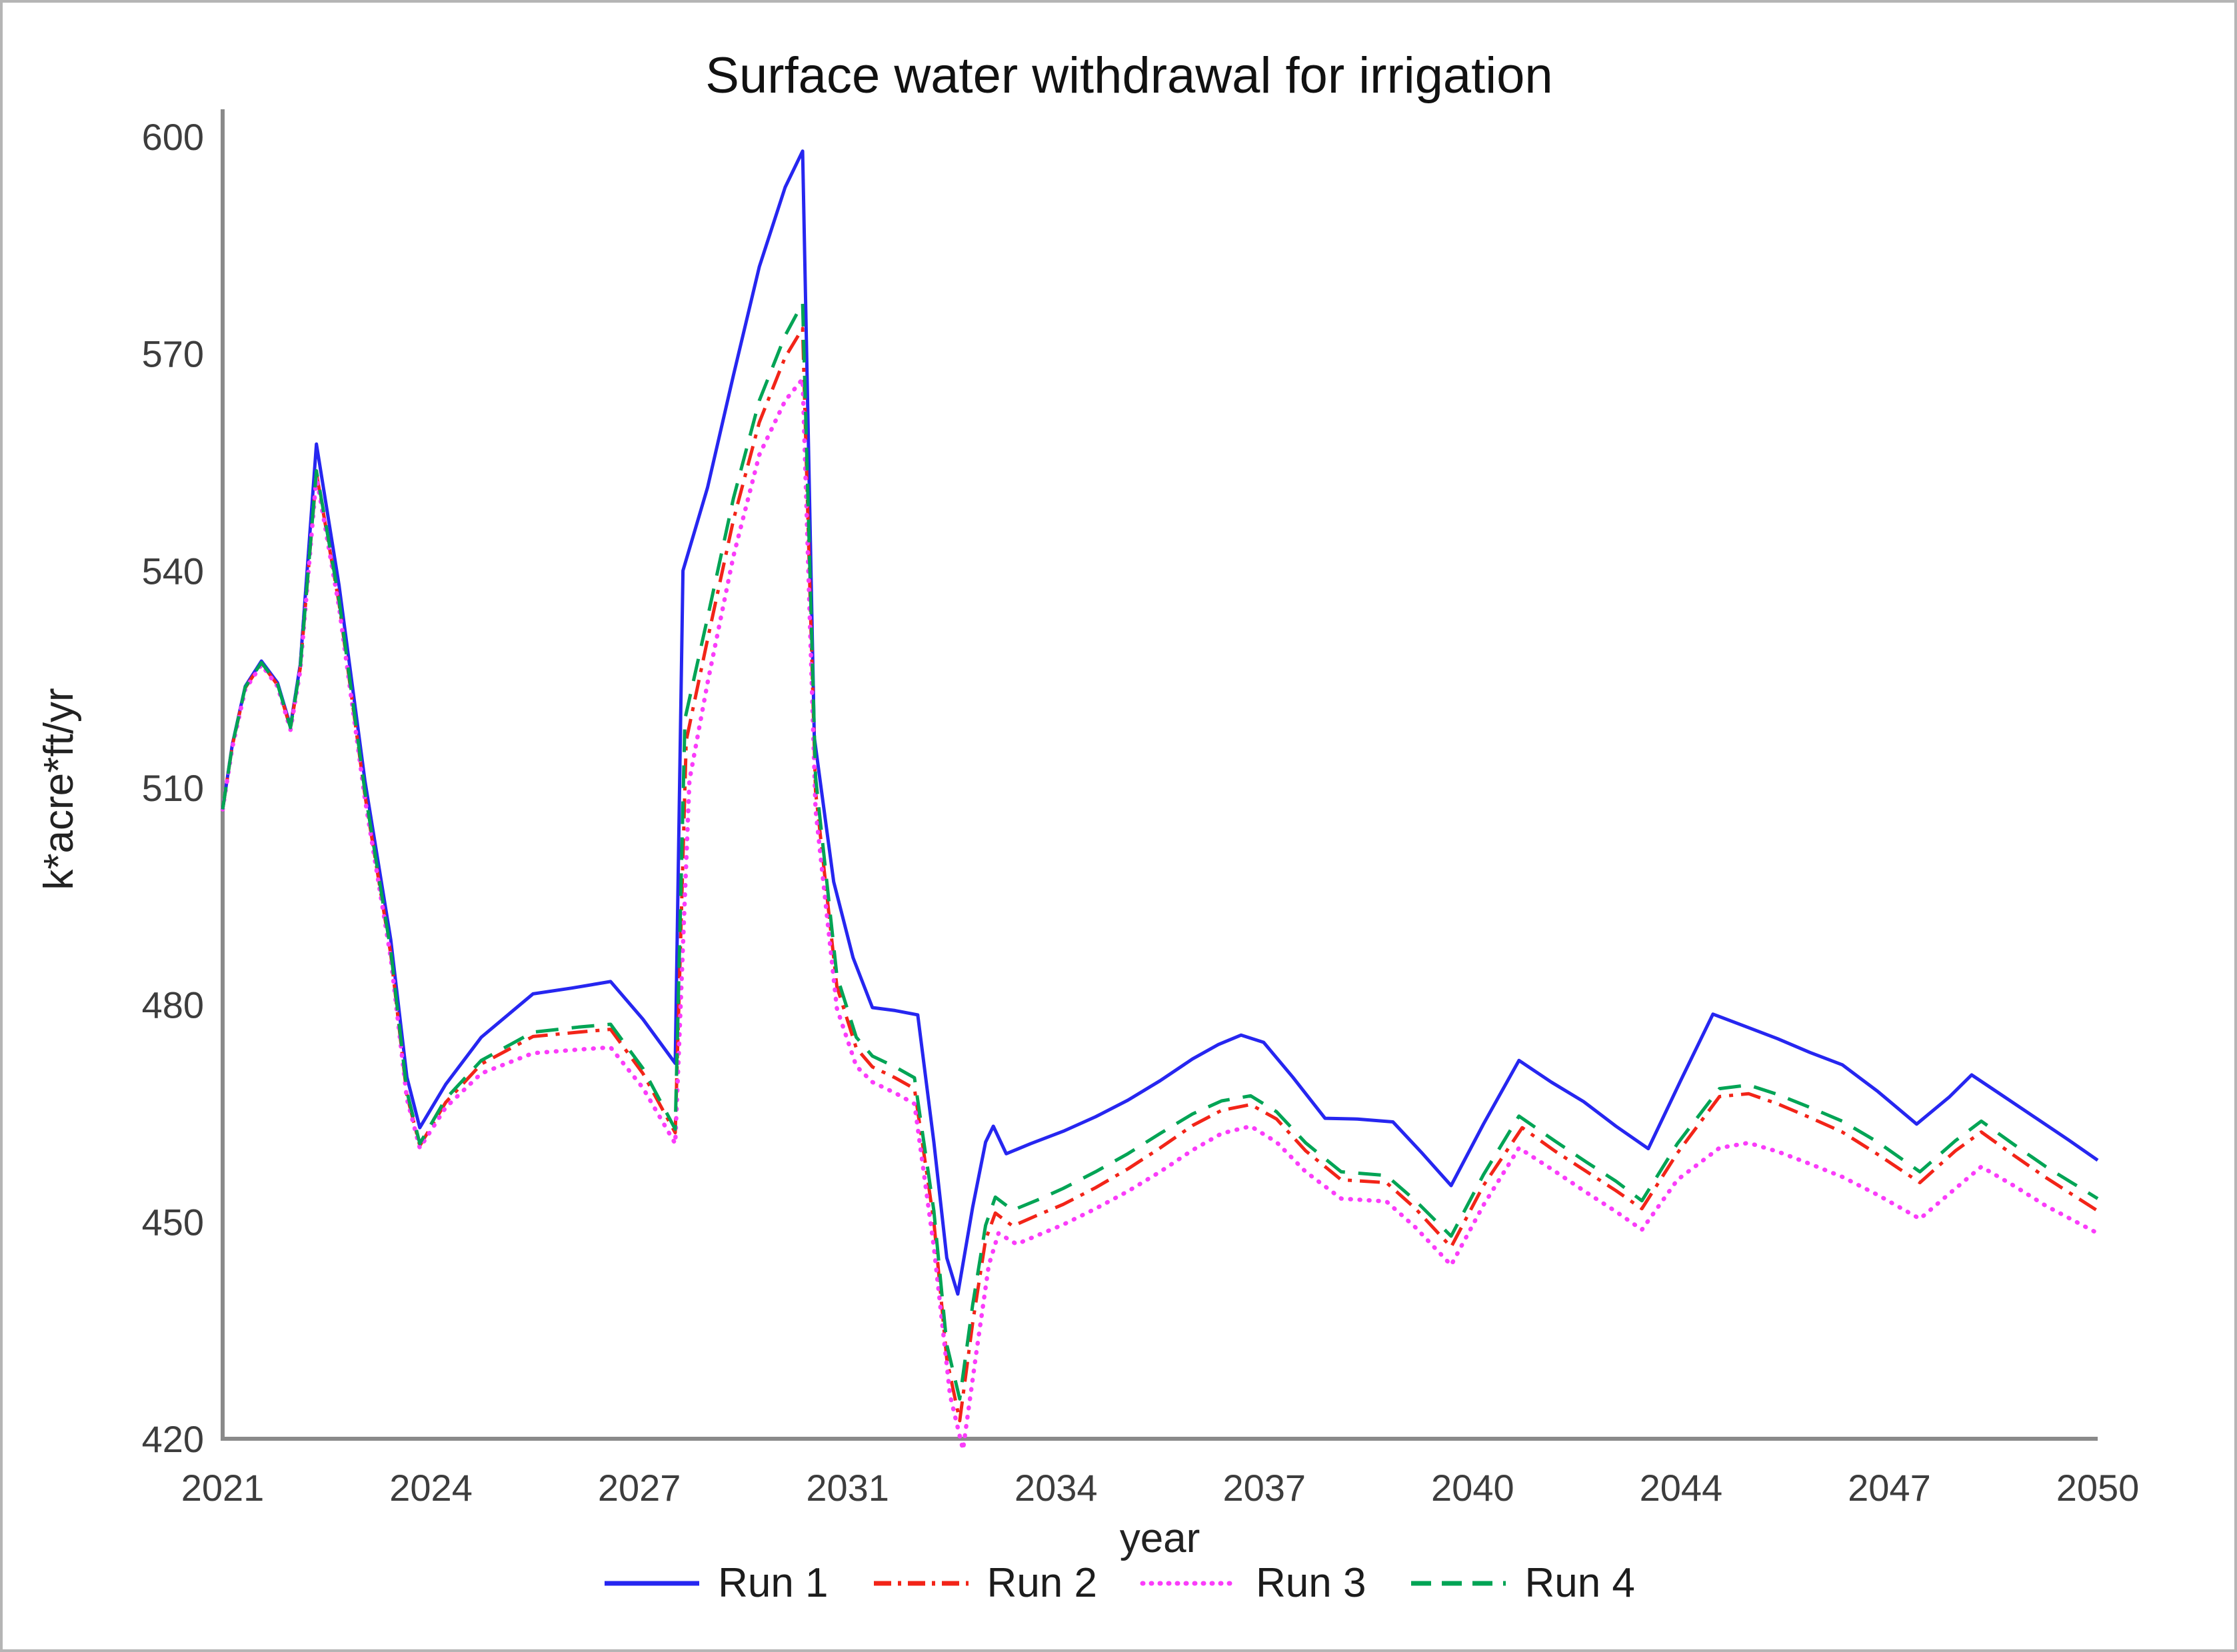  What do you see at coordinates (1579, 1583) in the screenshot?
I see `legend-label-run-4: Run 4` at bounding box center [1579, 1583].